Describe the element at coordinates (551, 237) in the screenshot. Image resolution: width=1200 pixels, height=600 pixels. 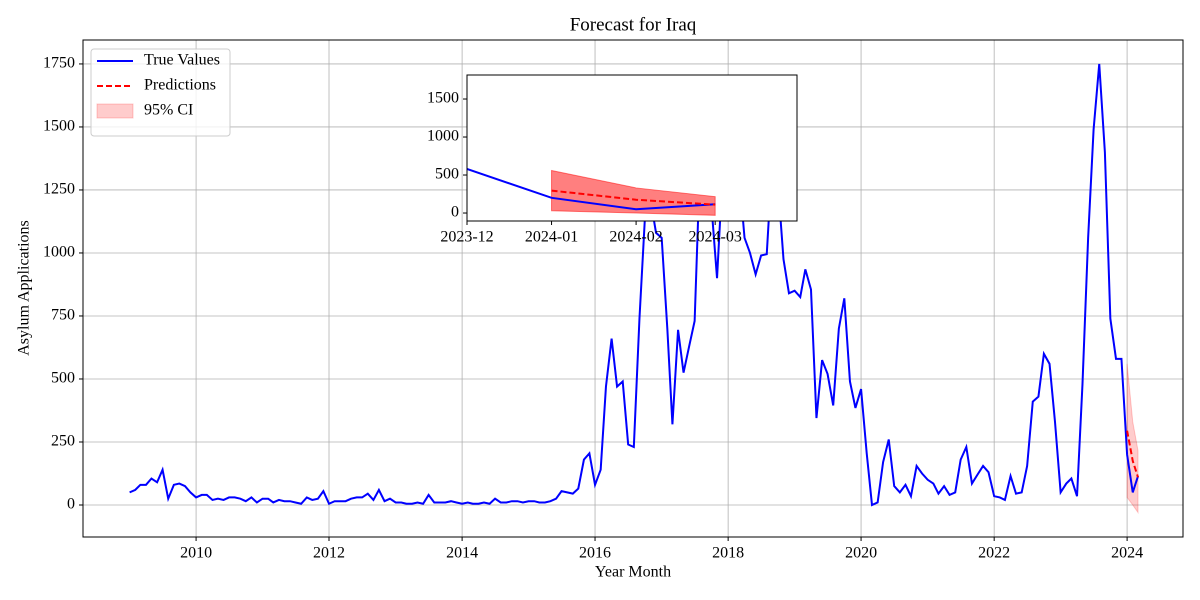
I see `x-tick-label: 2024-01` at that location.